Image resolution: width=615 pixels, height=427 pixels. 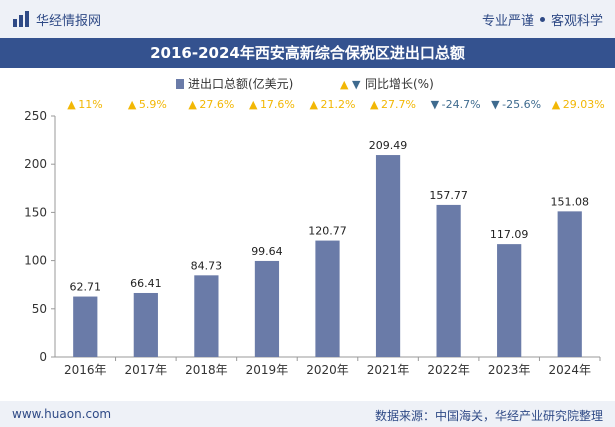 What do you see at coordinates (146, 283) in the screenshot?
I see `bar-value-label: 66.41` at bounding box center [146, 283].